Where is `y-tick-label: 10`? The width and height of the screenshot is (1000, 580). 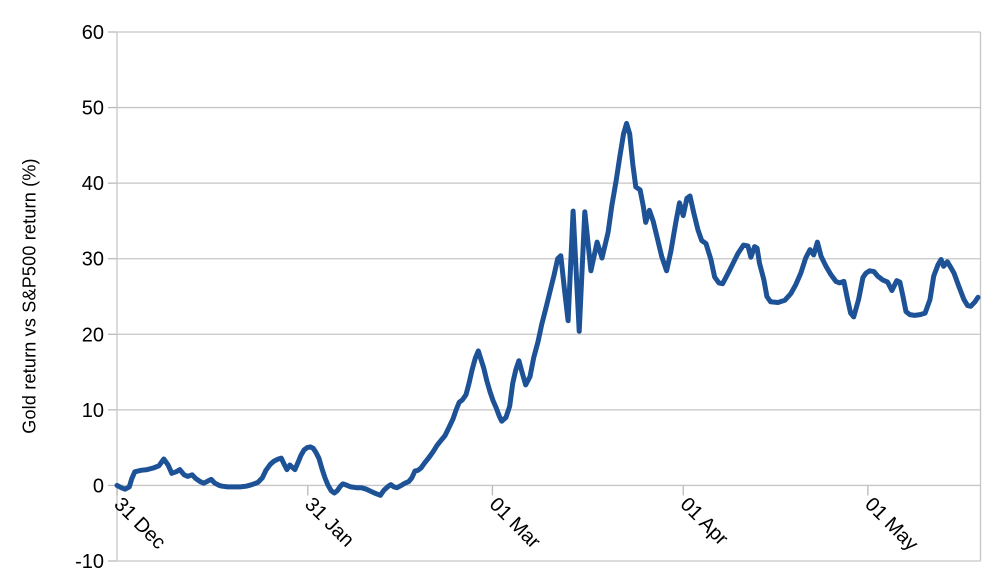 y-tick-label: 10 is located at coordinates (93, 411).